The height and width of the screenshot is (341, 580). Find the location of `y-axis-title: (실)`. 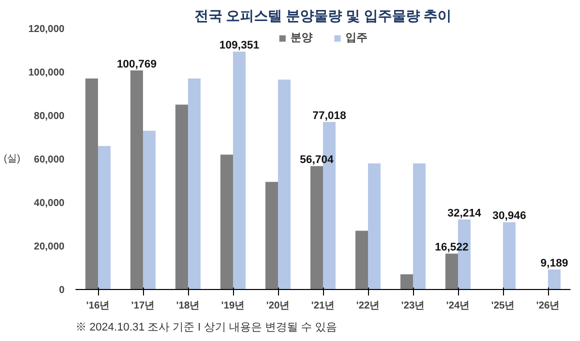

y-axis-title: (실) is located at coordinates (12, 159).